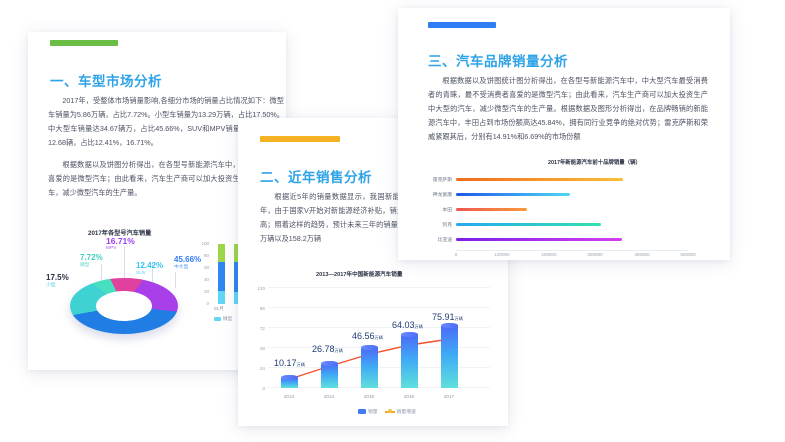 The height and width of the screenshot is (442, 785). I want to click on horizontal-bar-chart-brands: 雷克萨斯 神龙富康 本田 凯克 比亚迪 0 100000 20000, so click(564, 215).